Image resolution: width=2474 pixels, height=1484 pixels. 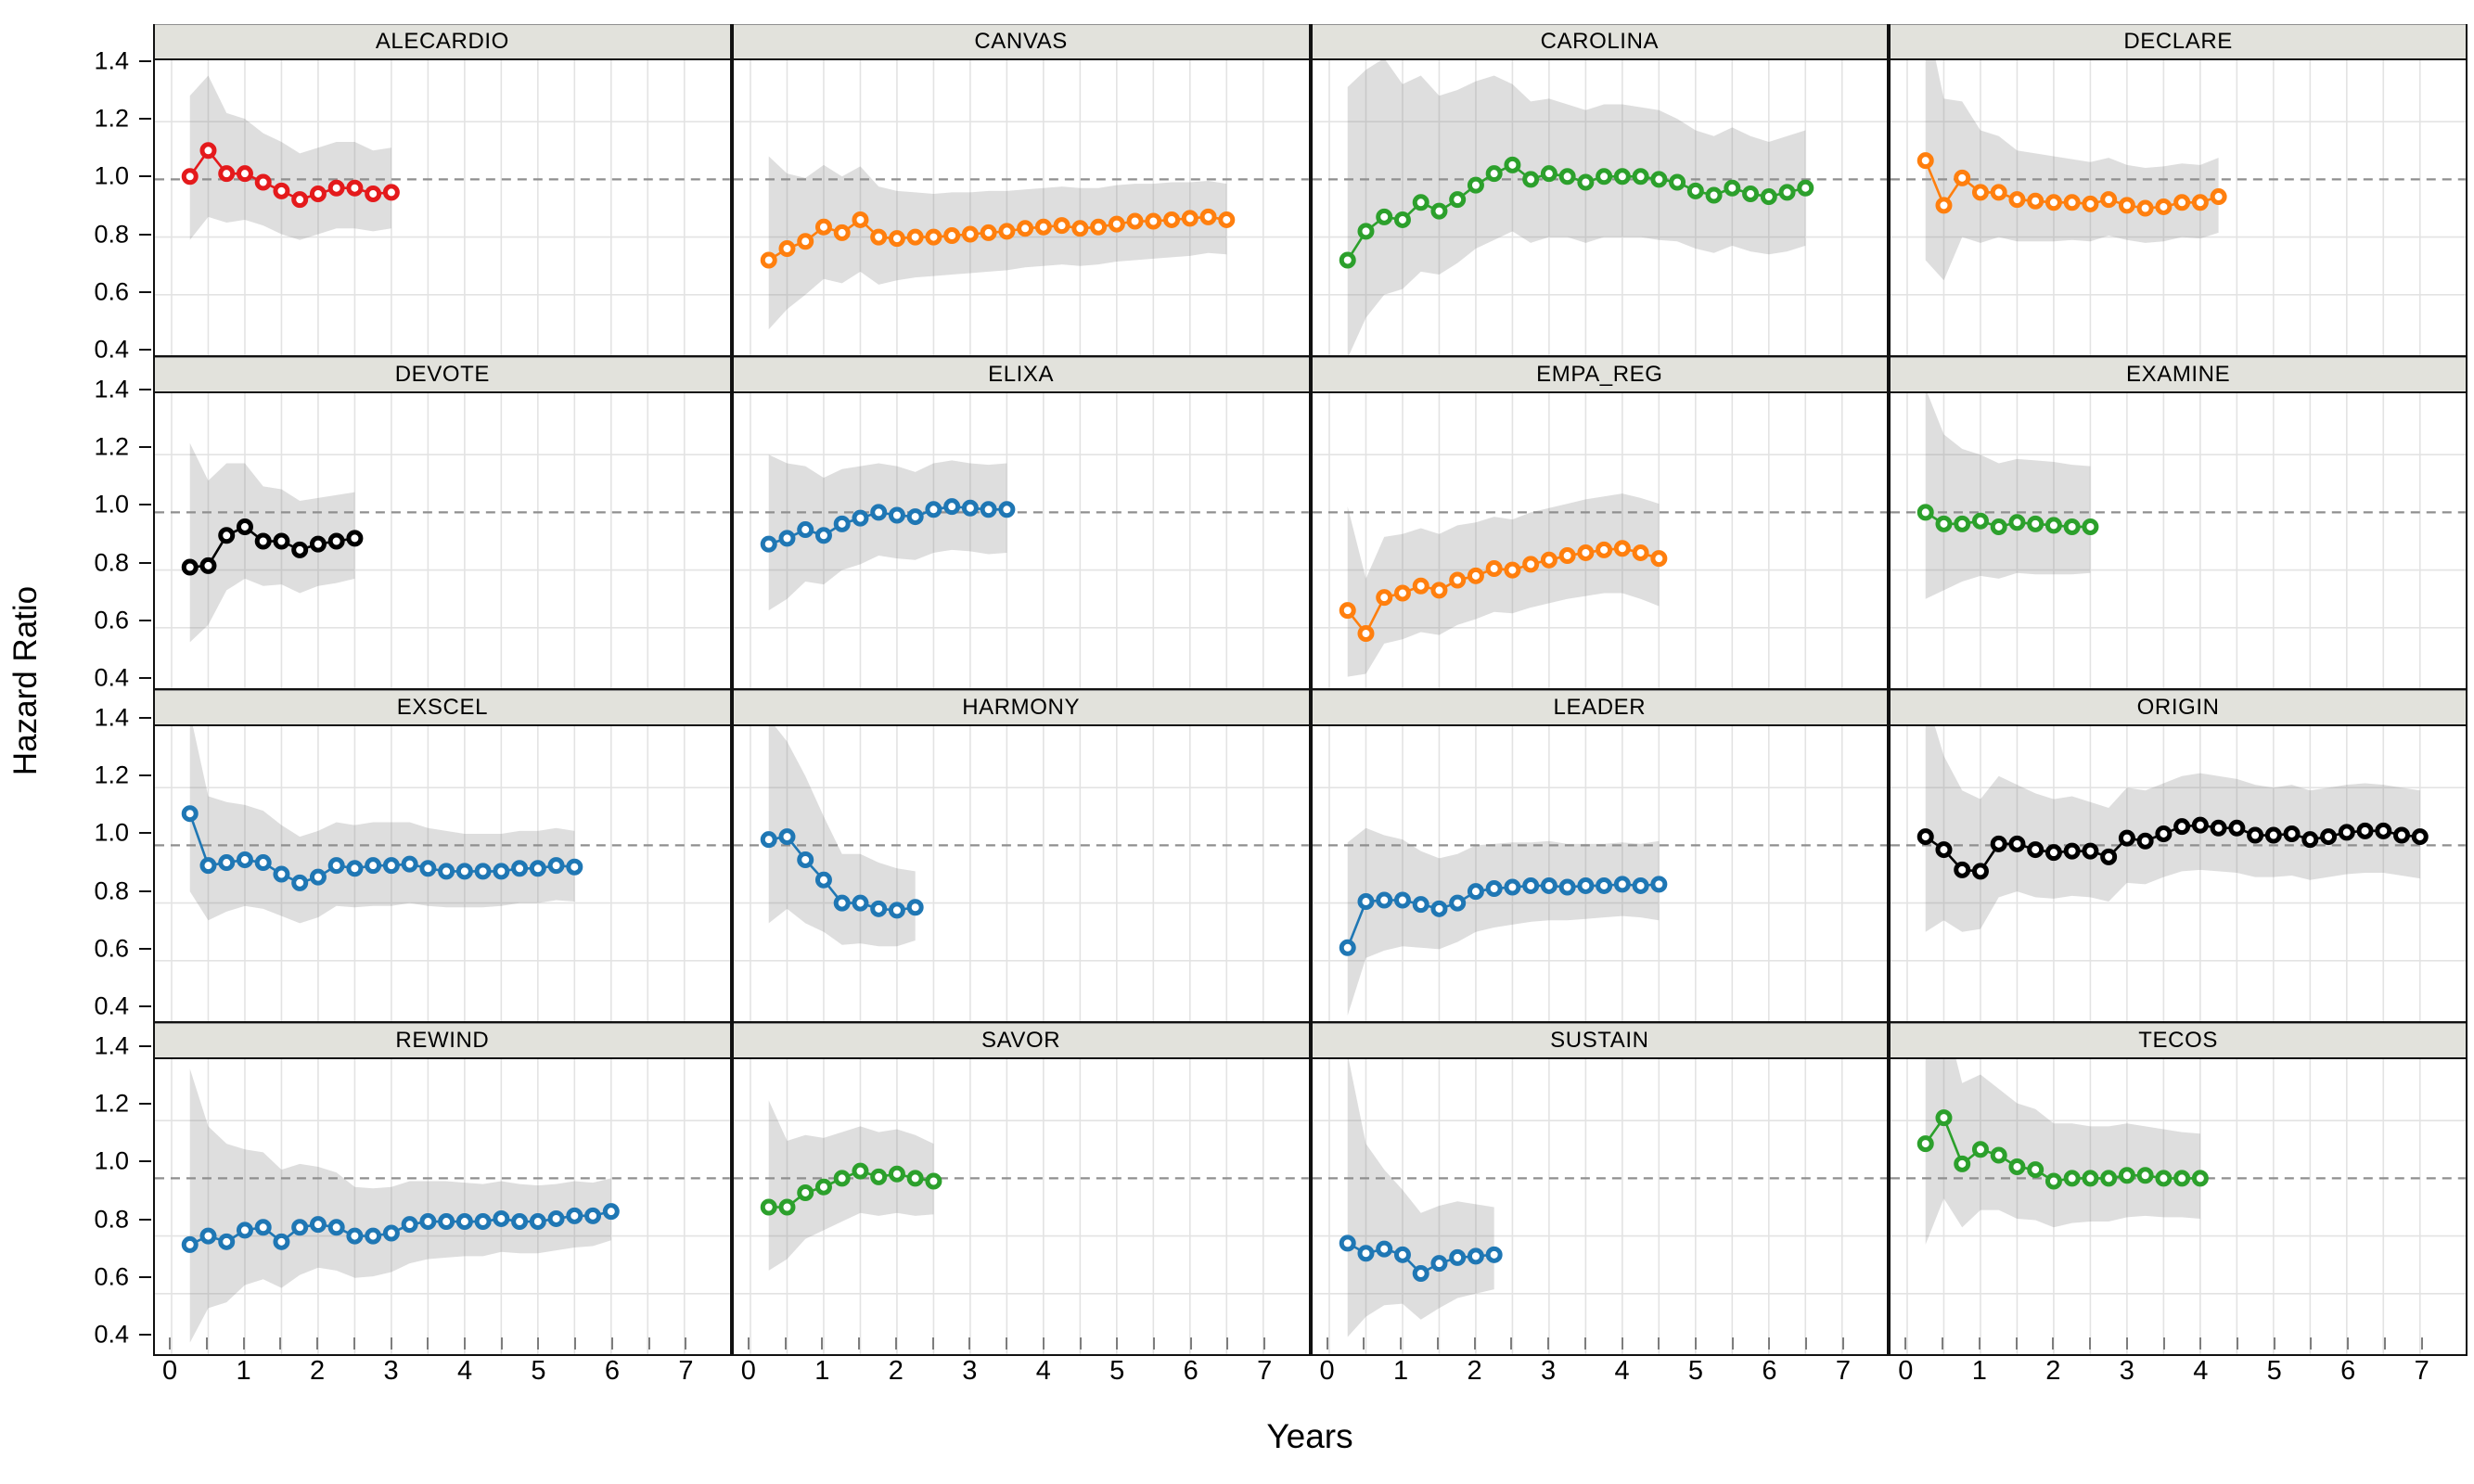 What do you see at coordinates (2178, 1189) in the screenshot?
I see `facet-panel-tecos: TECOS` at bounding box center [2178, 1189].